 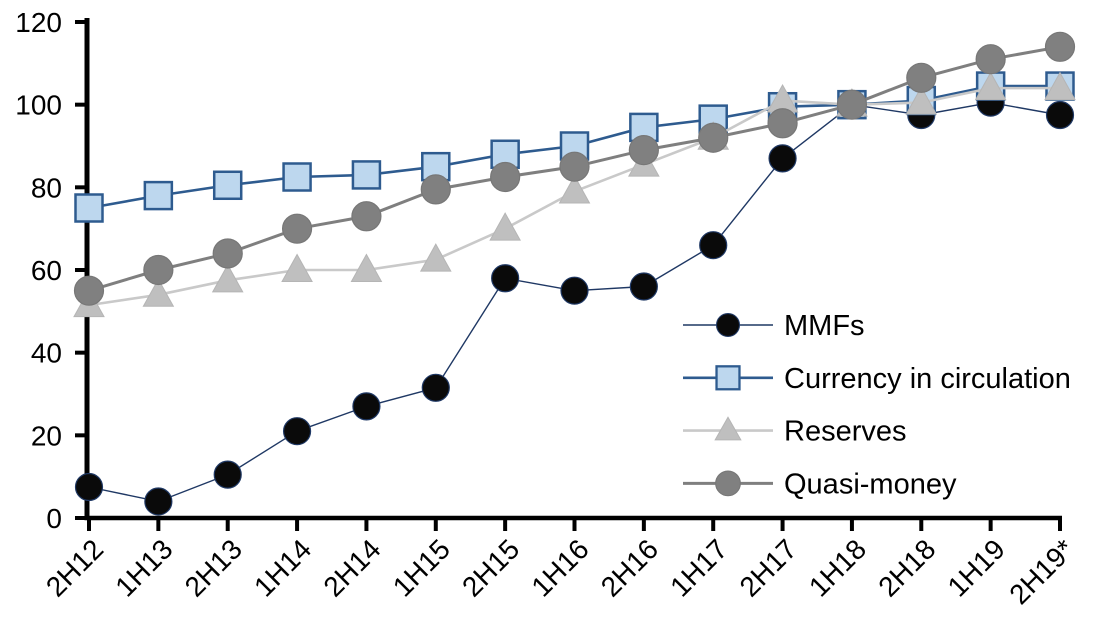 What do you see at coordinates (46, 187) in the screenshot?
I see `y-tick-label: 80` at bounding box center [46, 187].